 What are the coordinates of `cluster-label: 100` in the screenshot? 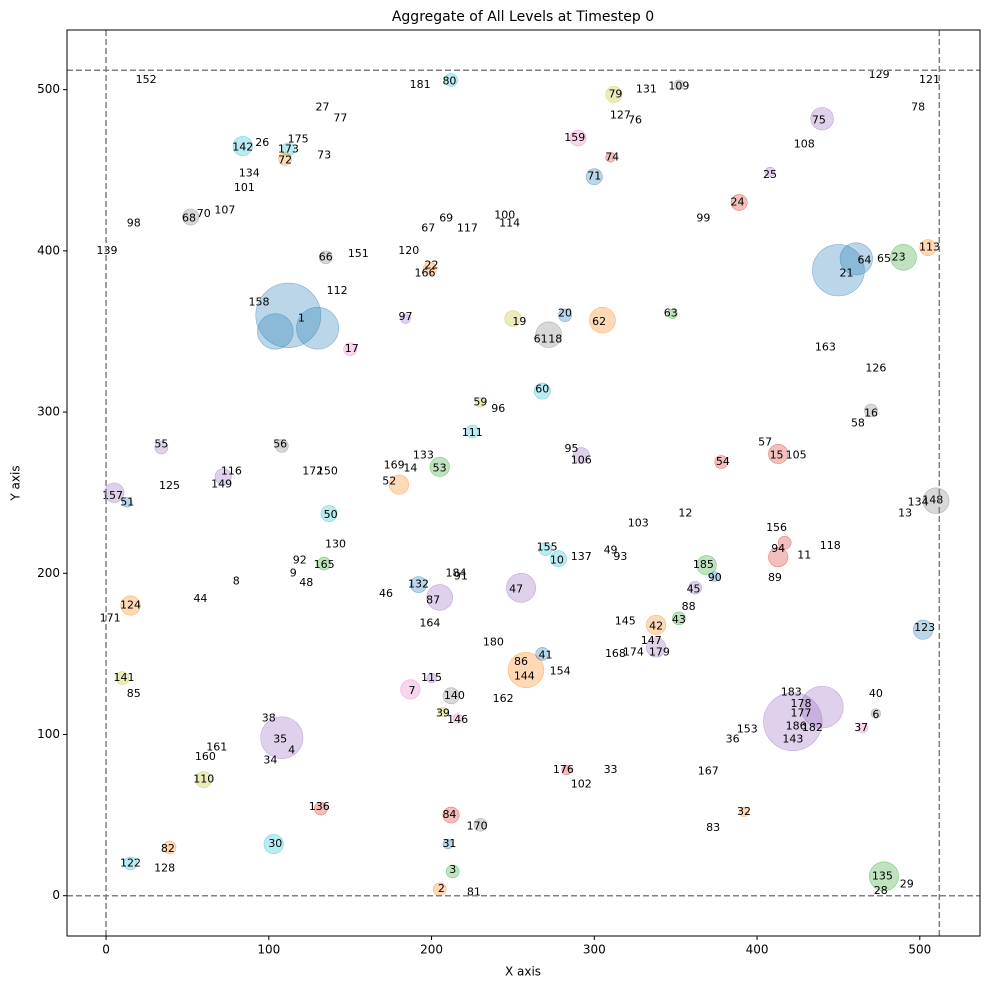 It's located at (504, 214).